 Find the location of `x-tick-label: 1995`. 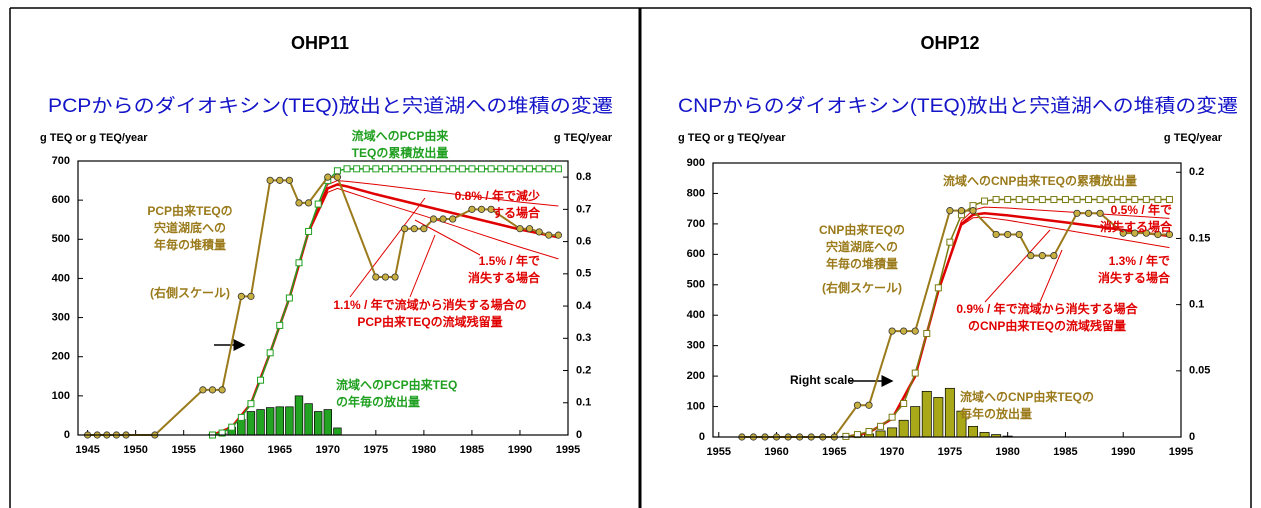

x-tick-label: 1995 is located at coordinates (1181, 452).